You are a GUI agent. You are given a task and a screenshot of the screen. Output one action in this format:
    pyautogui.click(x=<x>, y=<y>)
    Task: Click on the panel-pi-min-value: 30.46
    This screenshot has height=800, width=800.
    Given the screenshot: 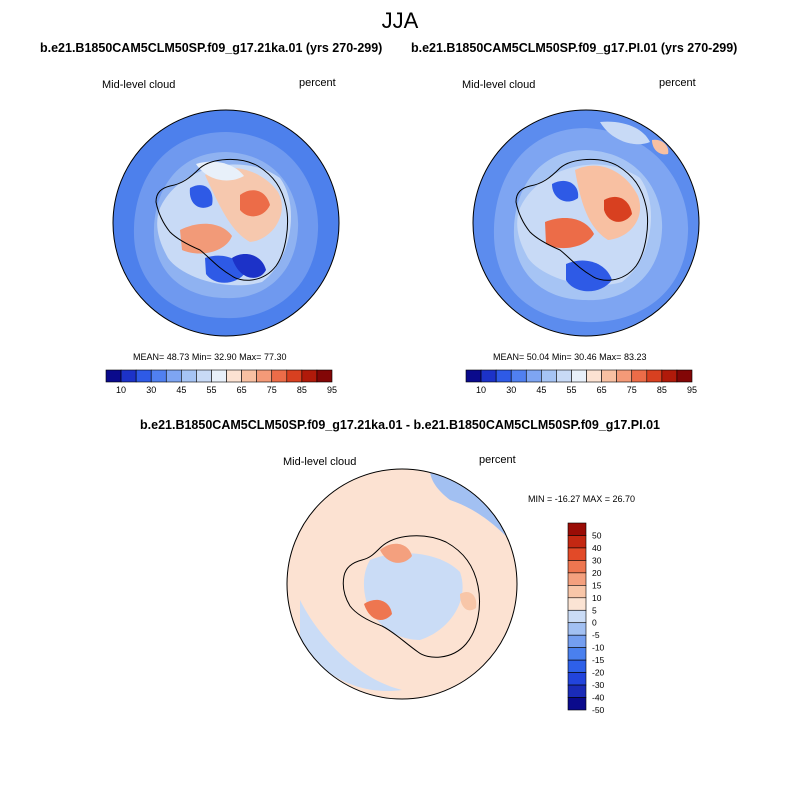 What is the action you would take?
    pyautogui.click(x=585, y=357)
    